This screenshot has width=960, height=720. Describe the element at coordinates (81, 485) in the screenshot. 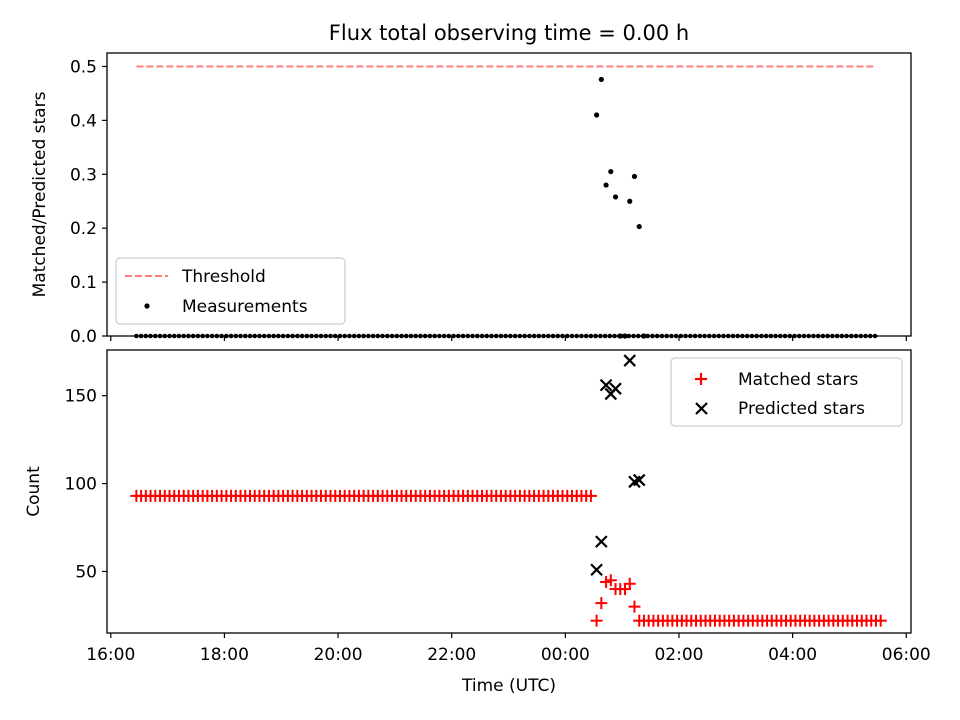

I see `bottom-y-tick-label: 100` at that location.